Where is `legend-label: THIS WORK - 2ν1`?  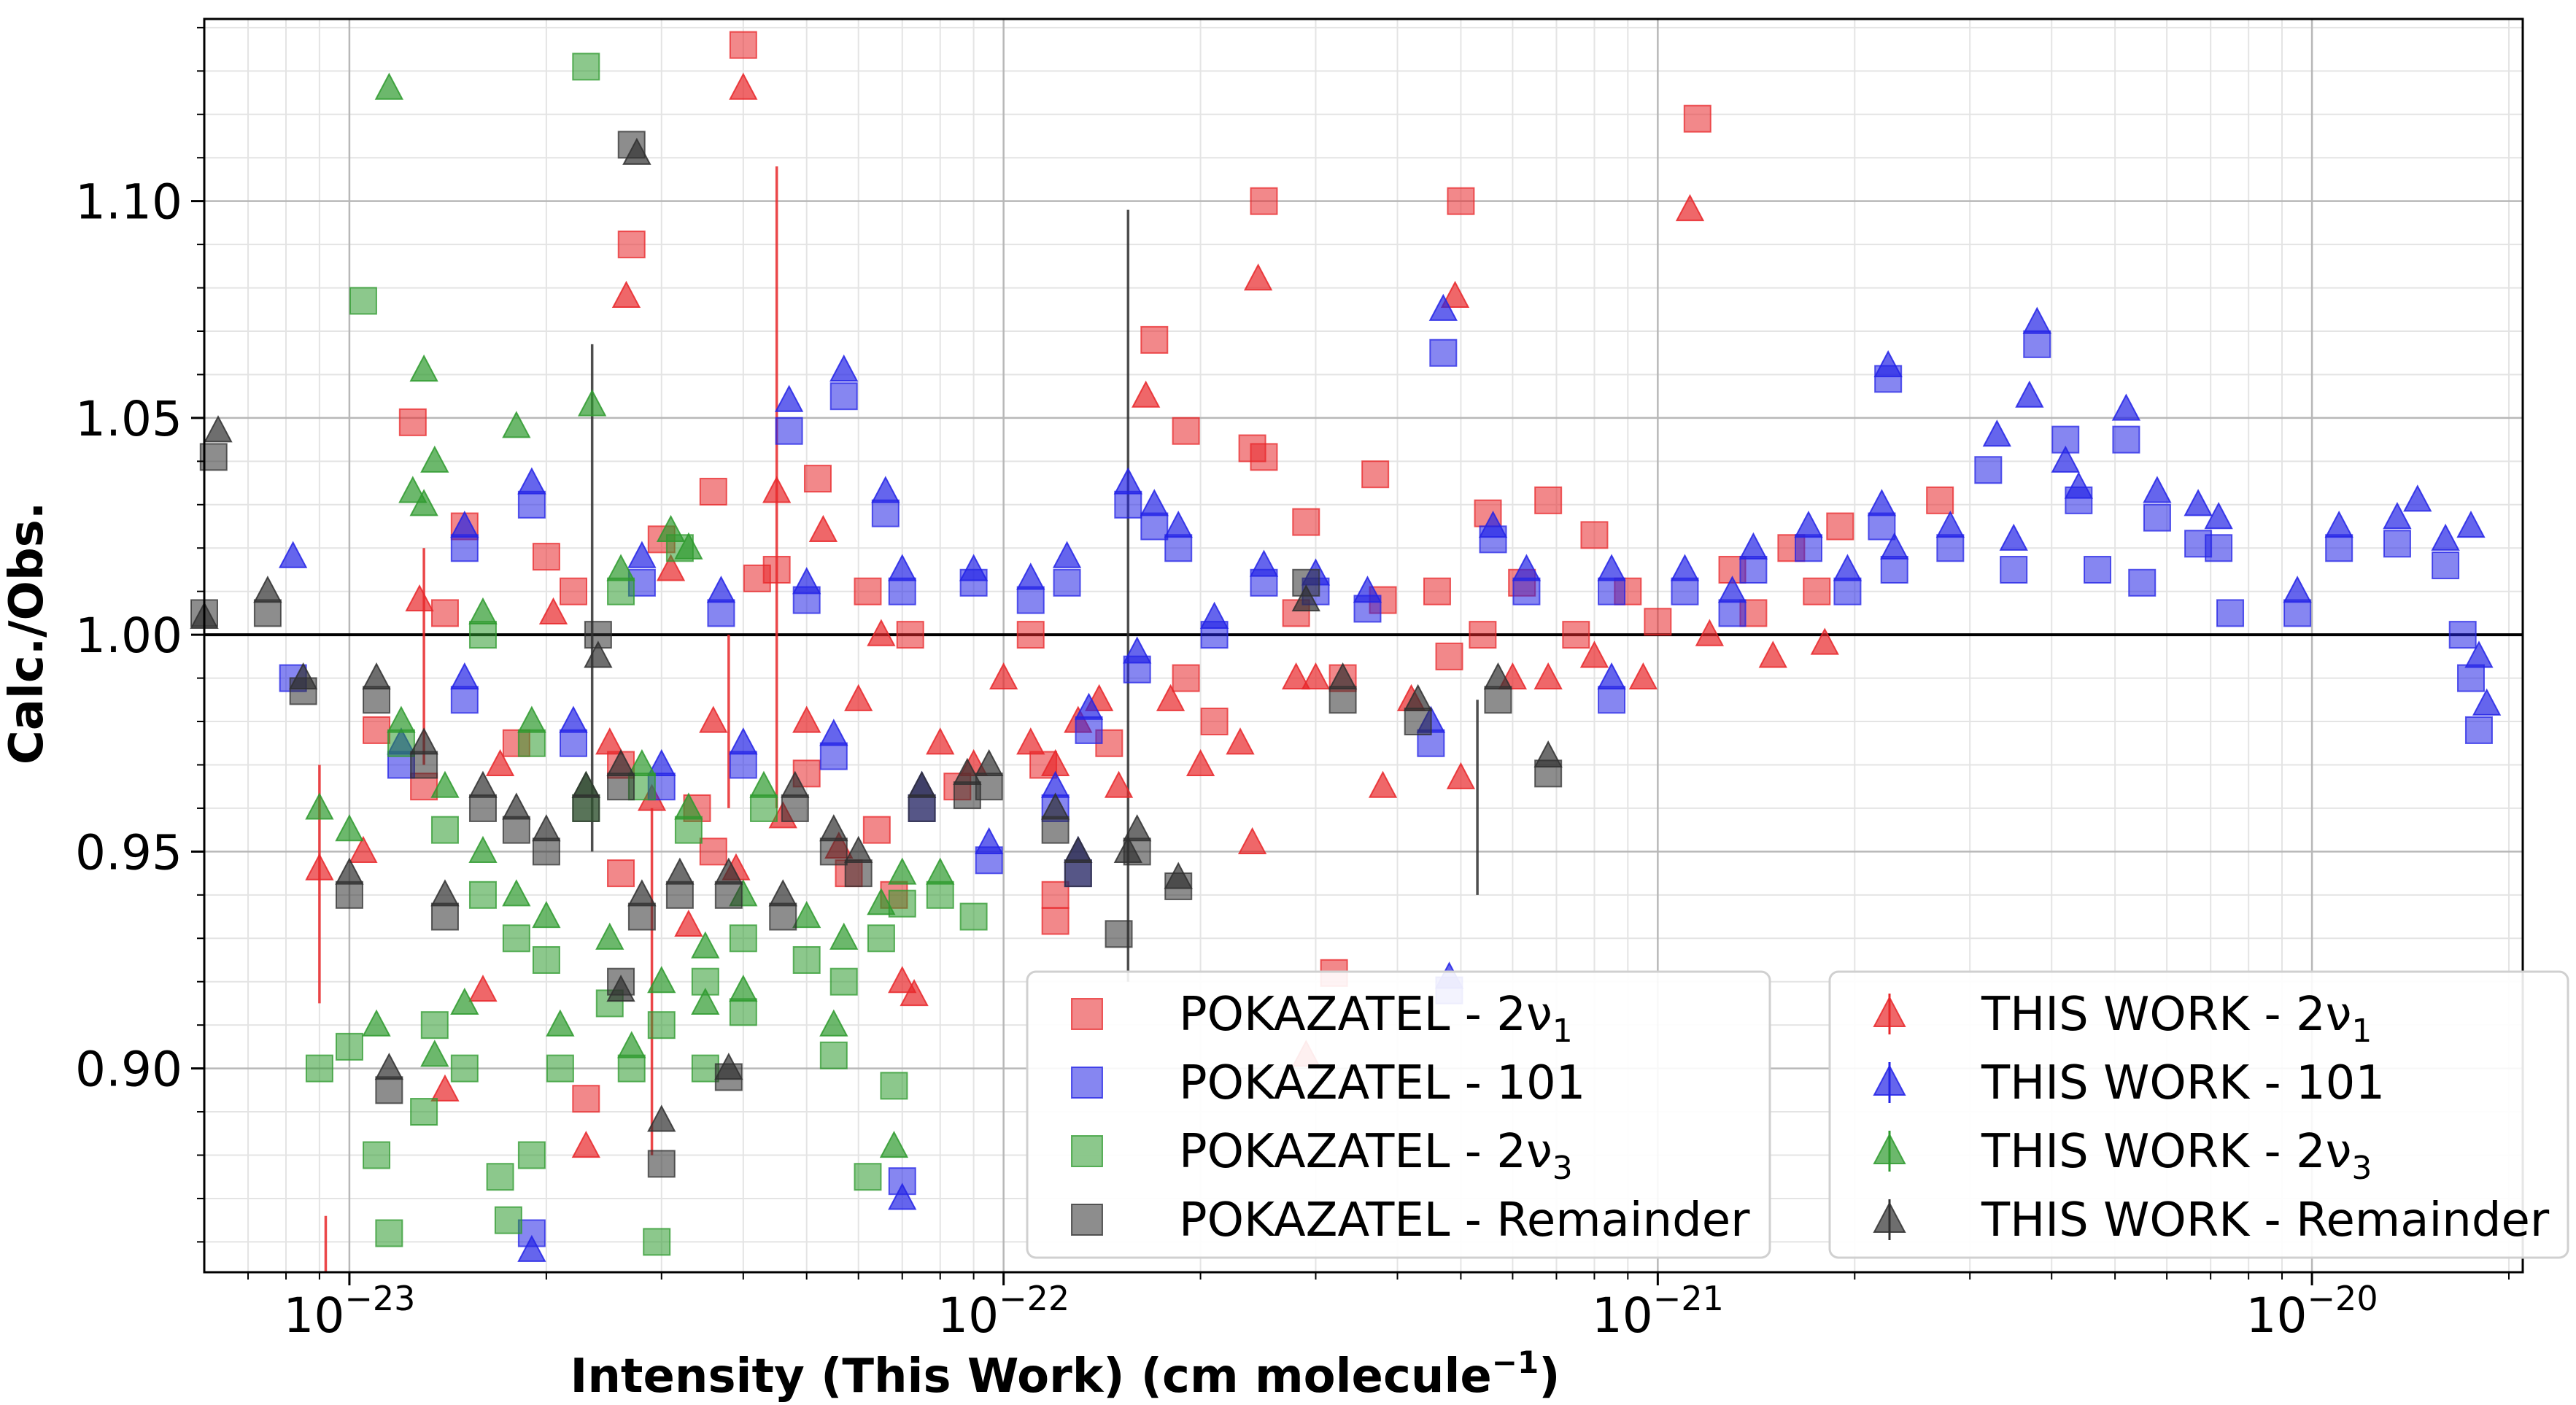
legend-label: THIS WORK - 2ν1 is located at coordinates (2176, 1019).